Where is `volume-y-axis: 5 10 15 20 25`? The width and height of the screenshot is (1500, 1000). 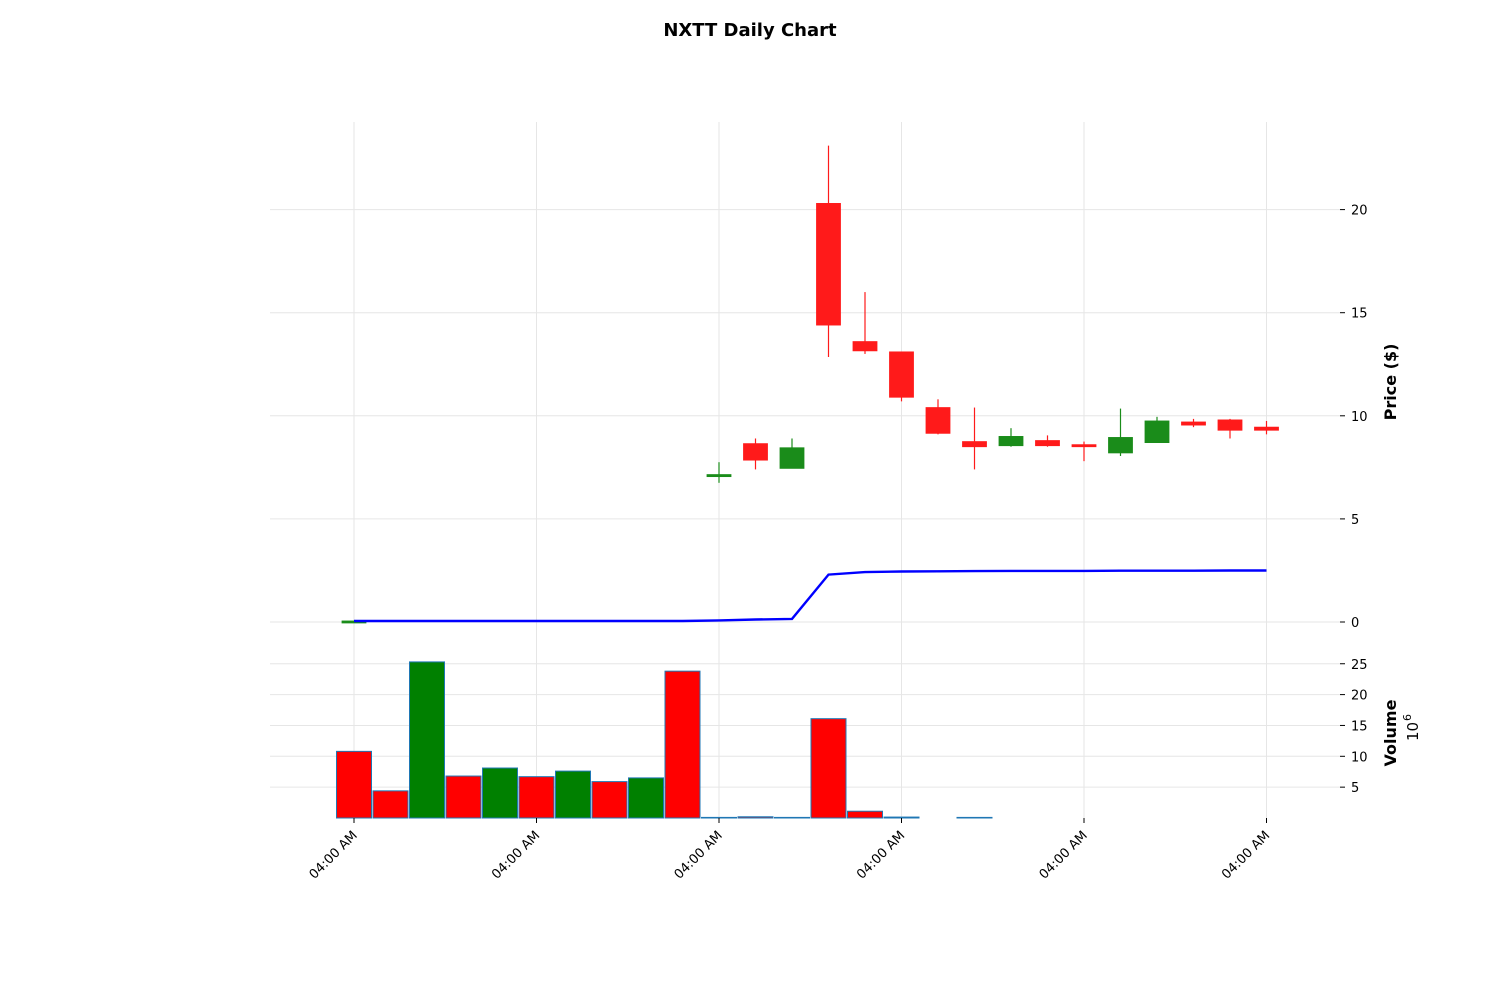
volume-y-axis: 5 10 15 20 25 is located at coordinates (1354, 727).